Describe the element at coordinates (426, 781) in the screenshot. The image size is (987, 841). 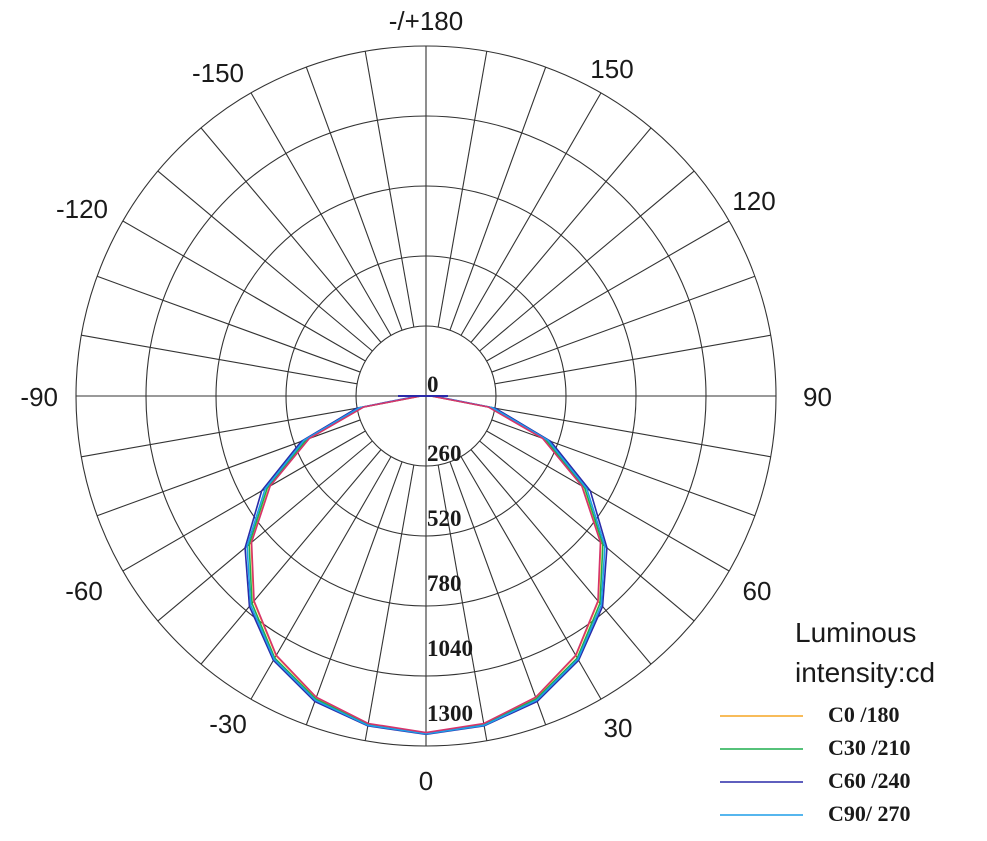
I see `angle-label: 0` at that location.